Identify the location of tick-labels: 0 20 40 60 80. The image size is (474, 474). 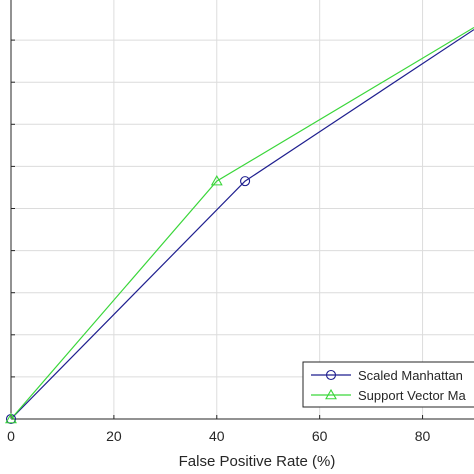
(218, 436).